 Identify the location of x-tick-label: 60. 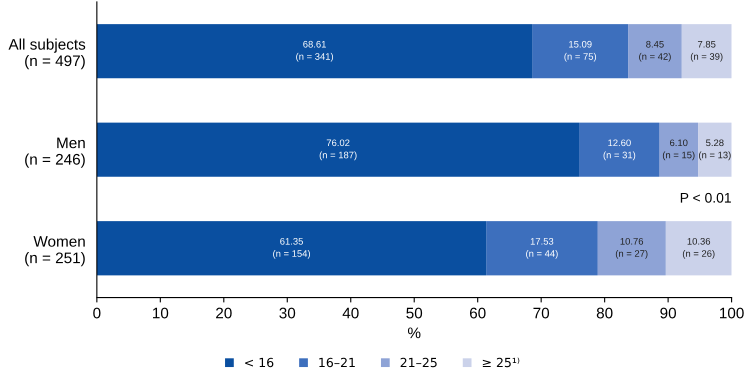
(478, 313).